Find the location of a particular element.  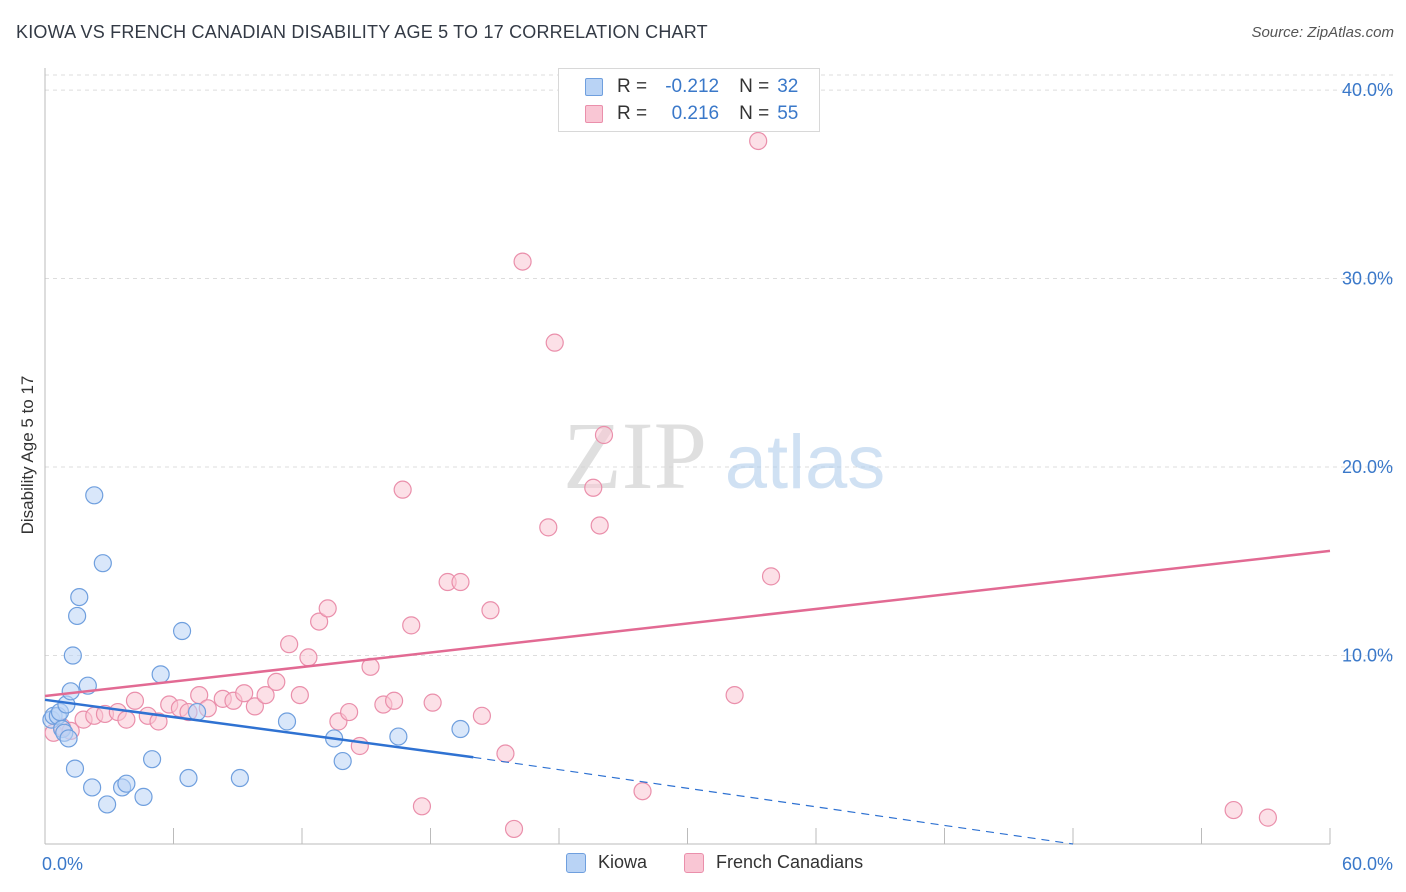

y-tick-label: 30.0% is located at coordinates (1367, 279).